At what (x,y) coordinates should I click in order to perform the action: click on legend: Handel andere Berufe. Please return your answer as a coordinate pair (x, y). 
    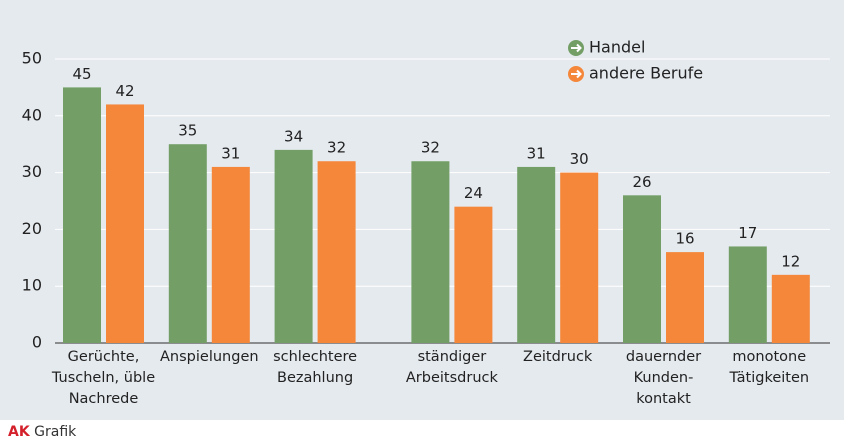
    Looking at the image, I should click on (635, 60).